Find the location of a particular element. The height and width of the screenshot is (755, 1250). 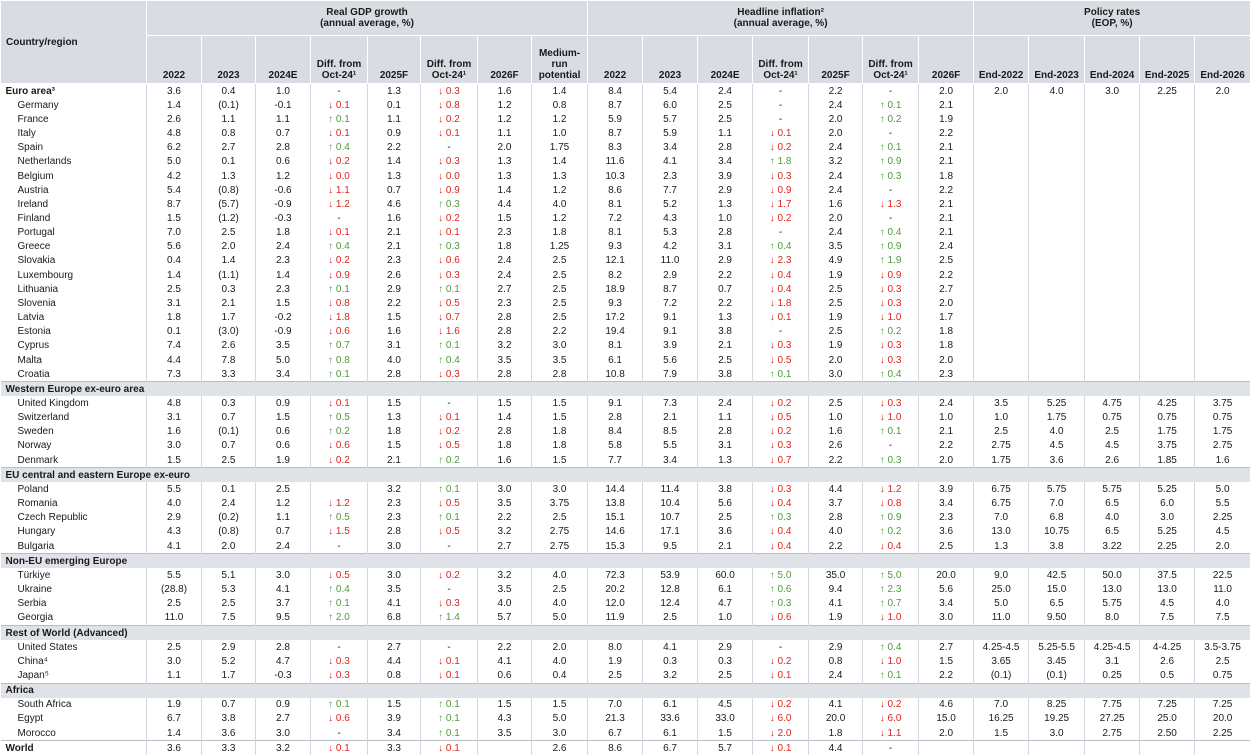

row-label: Slovenia is located at coordinates (74, 303).